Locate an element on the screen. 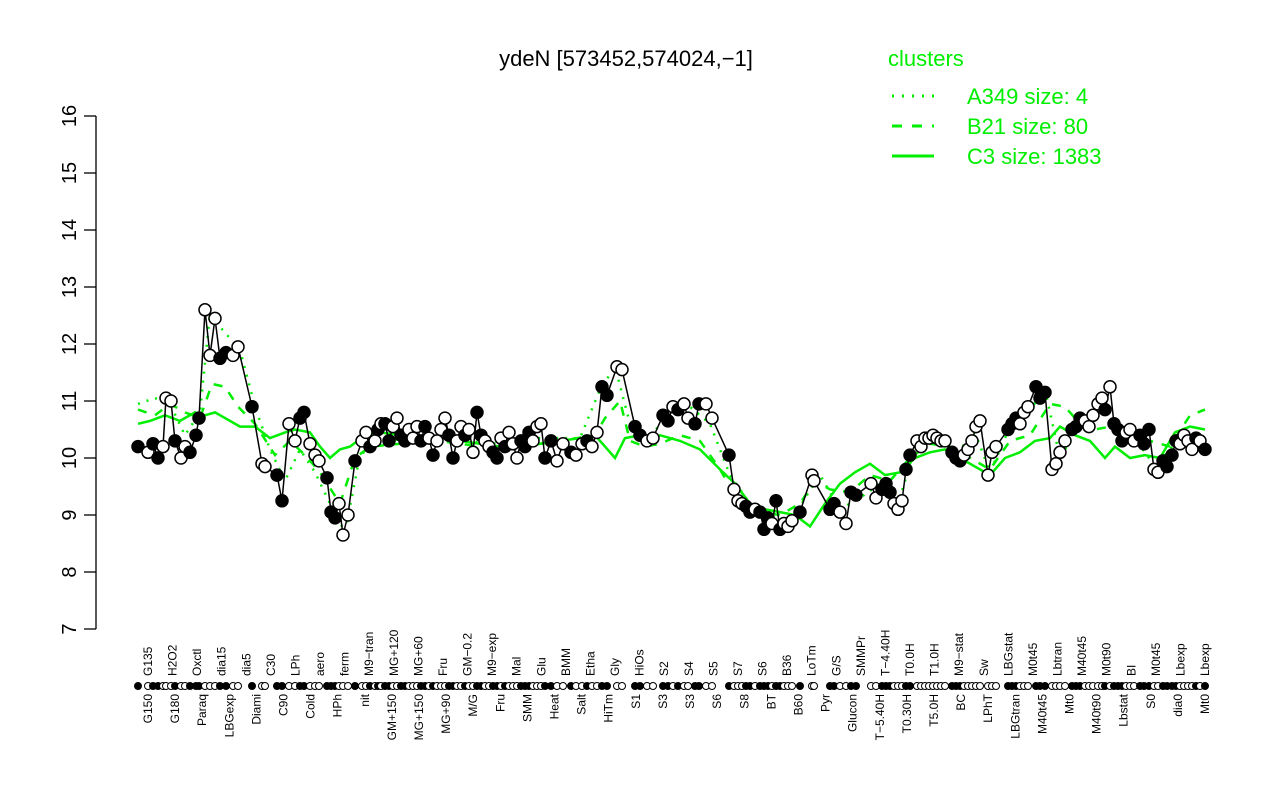  x-tick-label: GM−0.2 is located at coordinates (468, 654).